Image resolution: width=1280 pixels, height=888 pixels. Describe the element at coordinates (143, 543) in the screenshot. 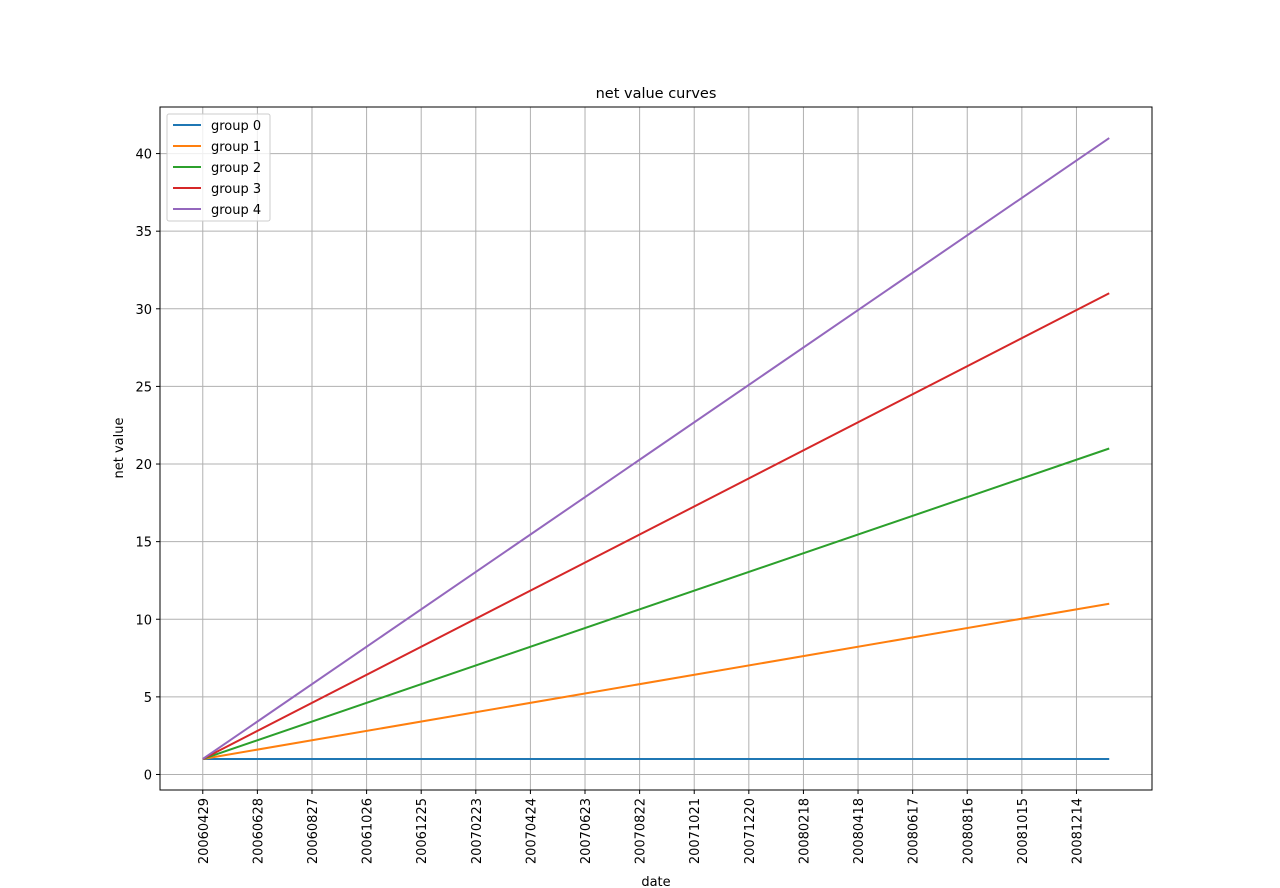

I see `y-tick-label: 15` at that location.